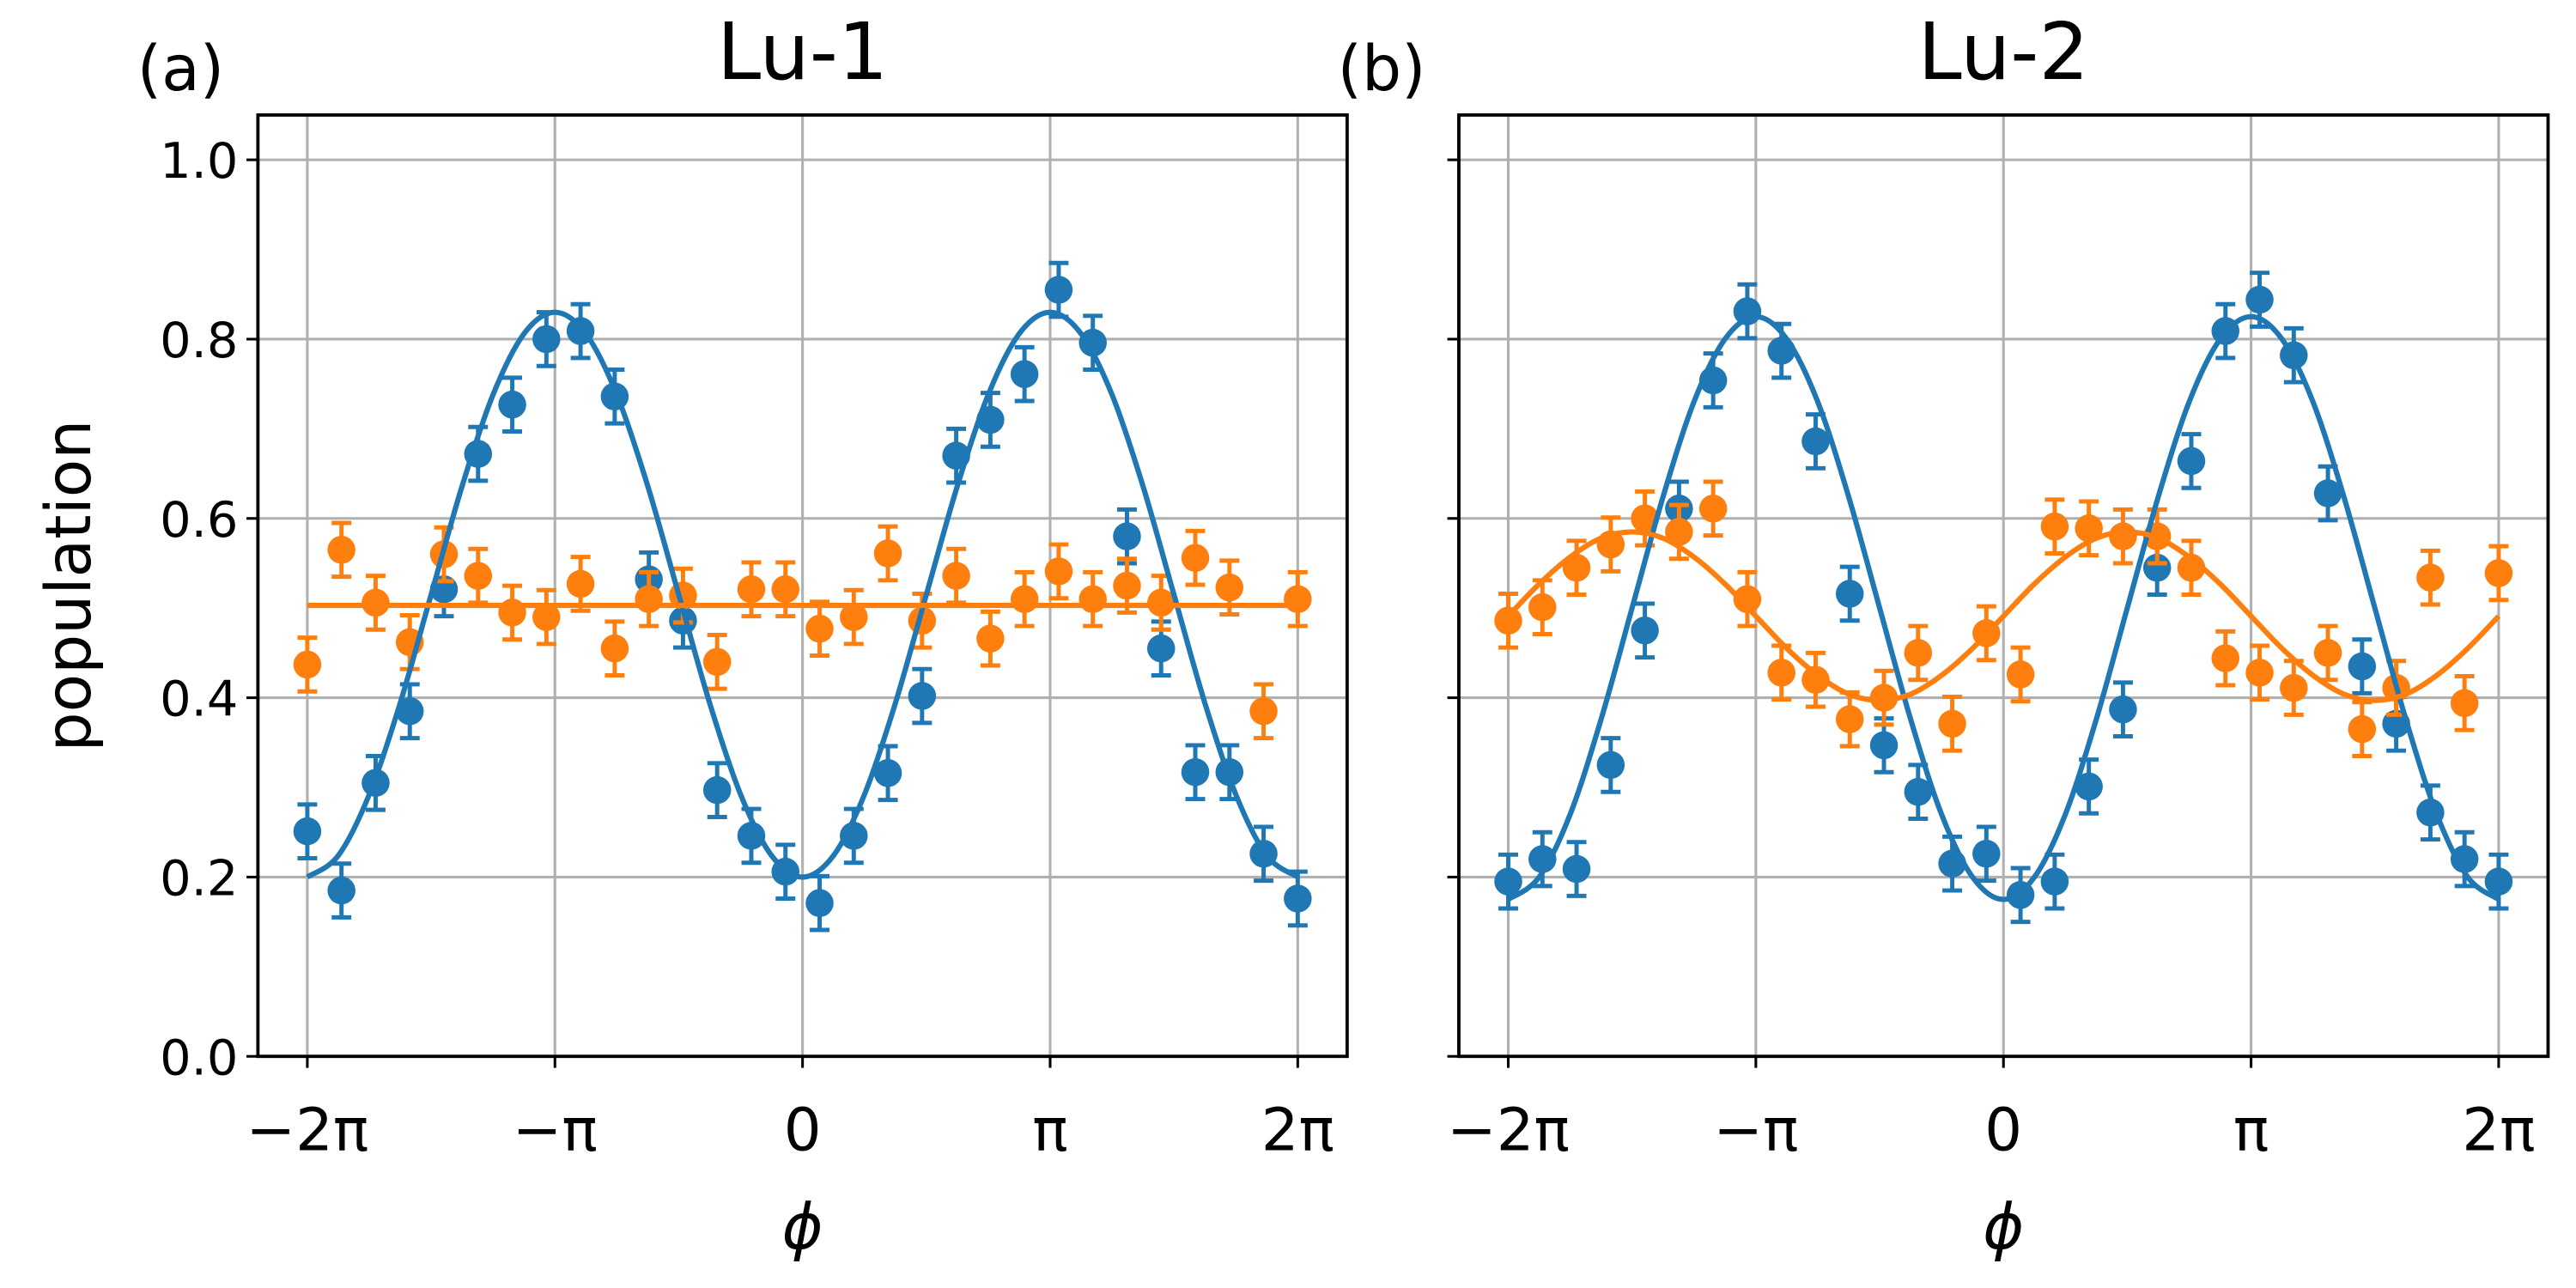  I want to click on y-tick-label: 0.2, so click(199, 878).